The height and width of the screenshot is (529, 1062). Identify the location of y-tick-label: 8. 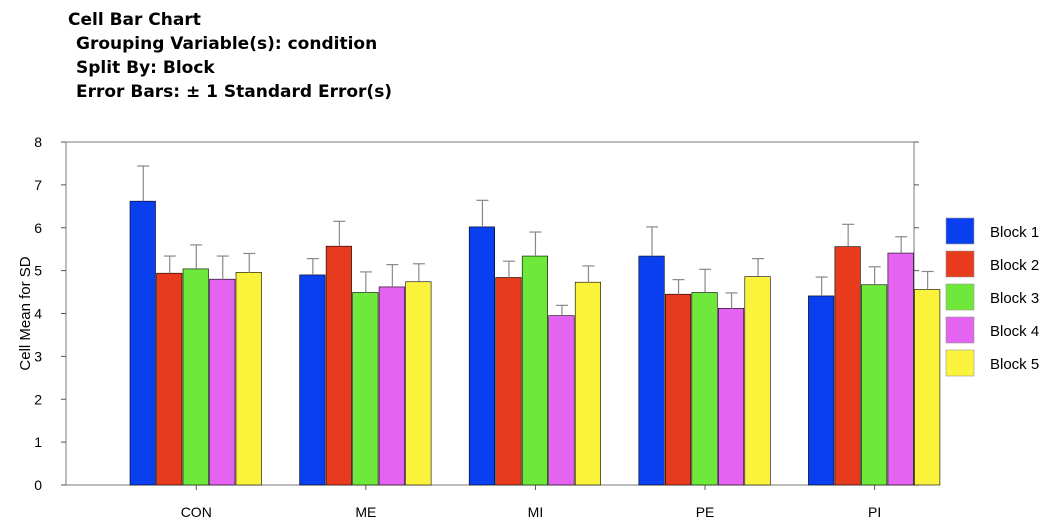
(38, 142).